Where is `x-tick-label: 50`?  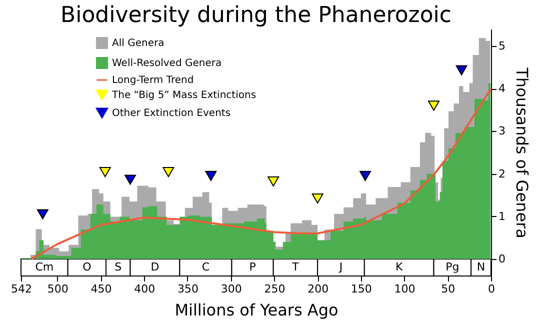
x-tick-label: 50 is located at coordinates (448, 289).